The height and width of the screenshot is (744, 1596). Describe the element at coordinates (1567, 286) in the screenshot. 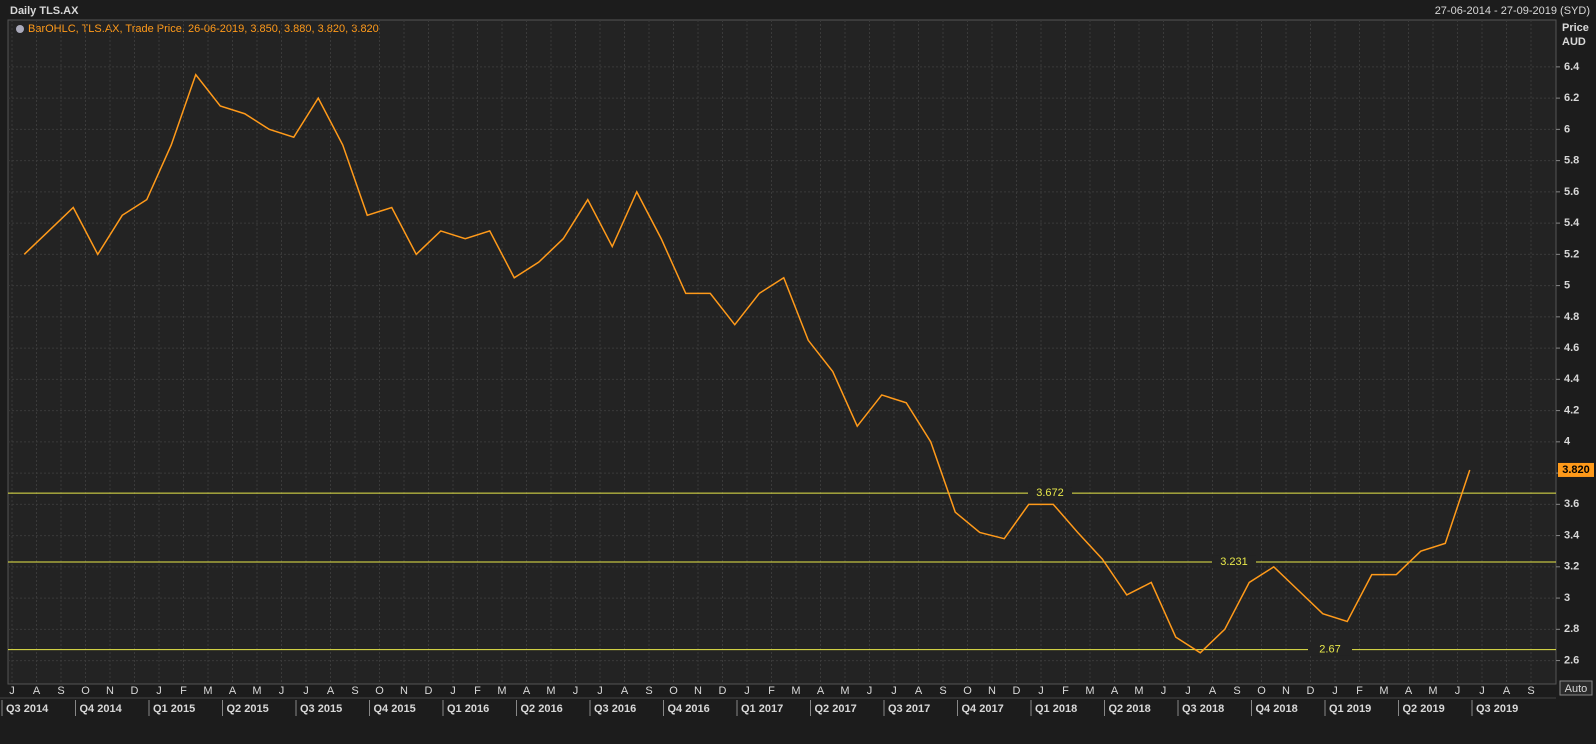

I see `y-tick-label: 5` at that location.